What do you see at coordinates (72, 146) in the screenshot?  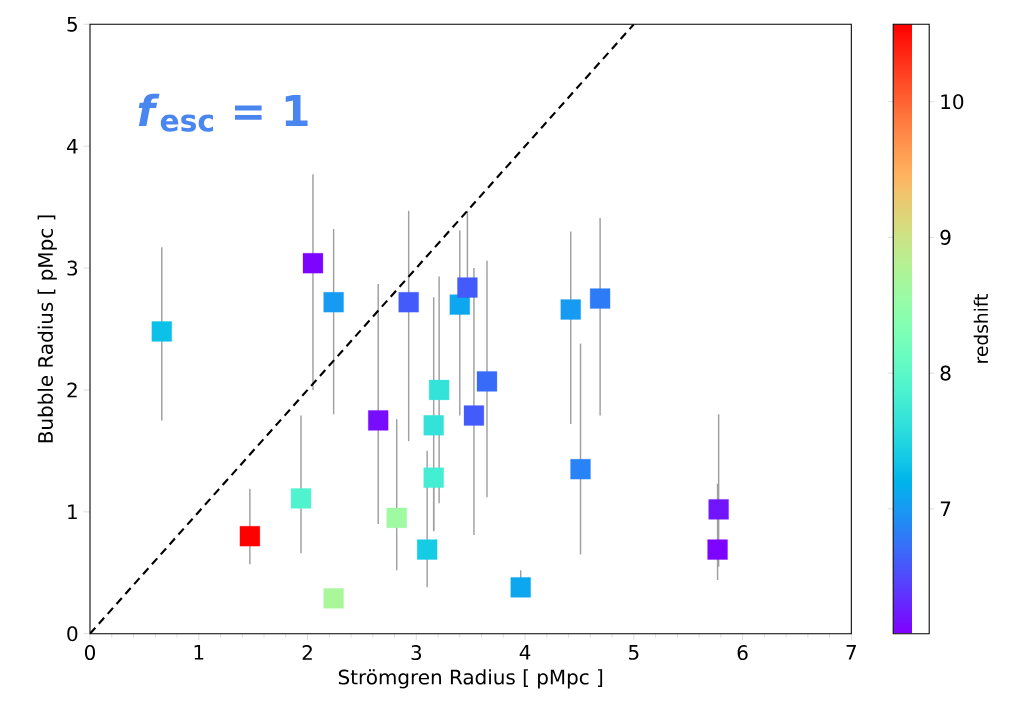 I see `y-tick-label: 4` at bounding box center [72, 146].